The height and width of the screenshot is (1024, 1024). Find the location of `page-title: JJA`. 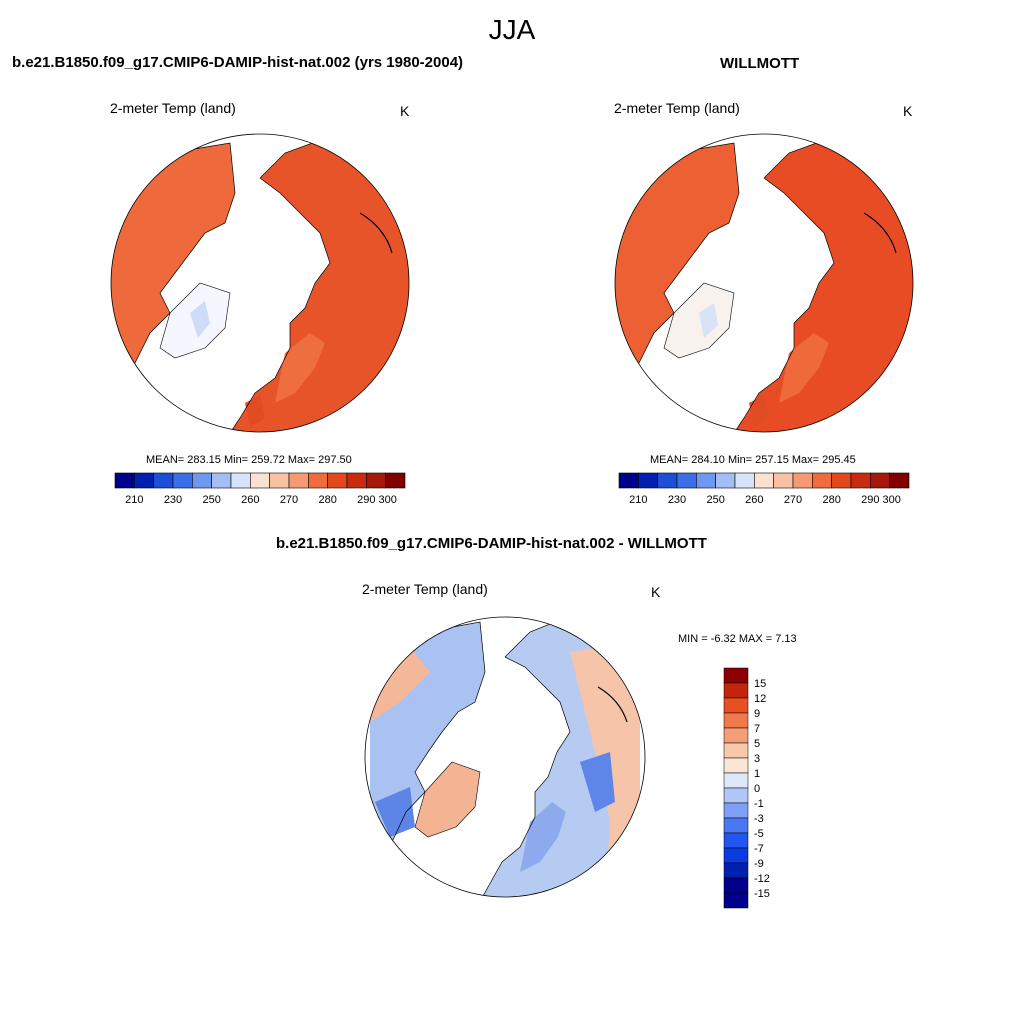

page-title: JJA is located at coordinates (512, 29).